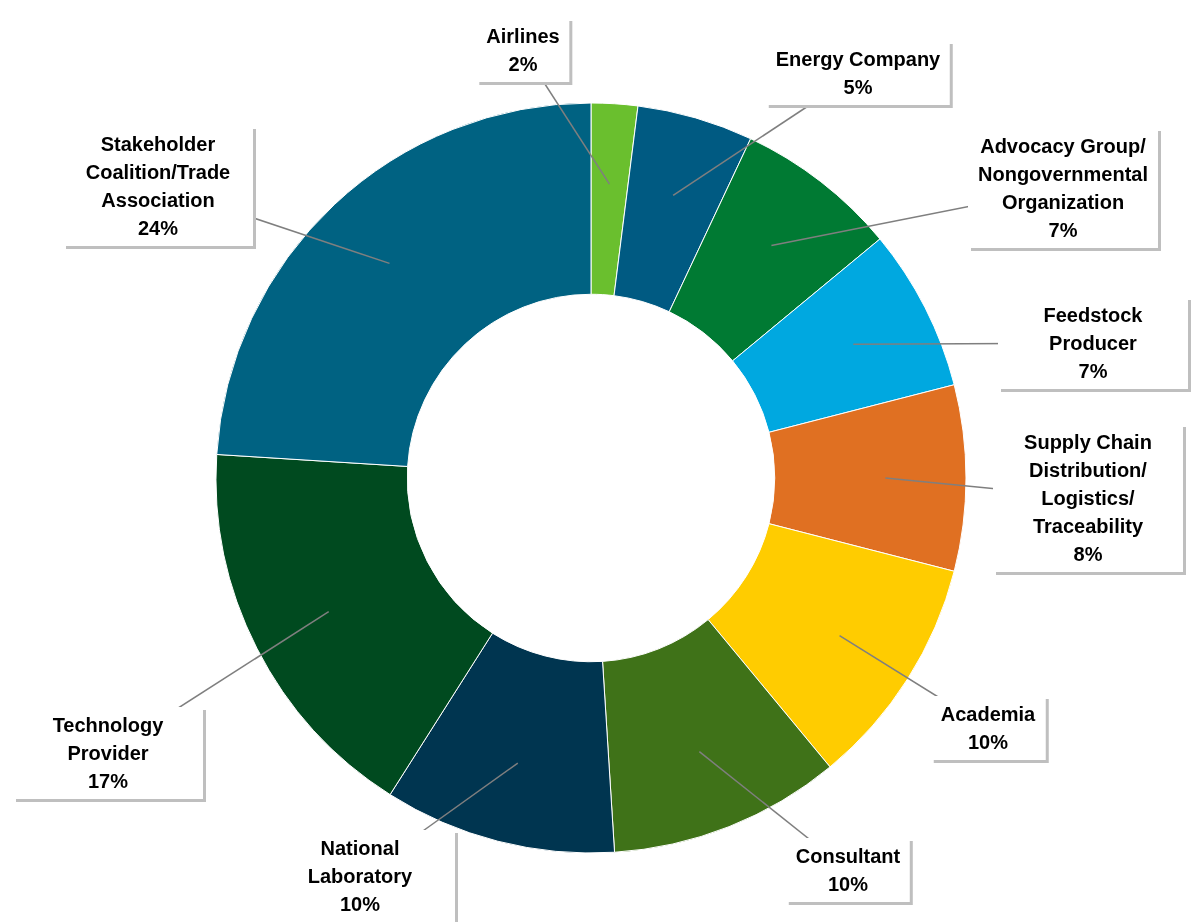  What do you see at coordinates (1088, 554) in the screenshot?
I see `data-label: 8%` at bounding box center [1088, 554].